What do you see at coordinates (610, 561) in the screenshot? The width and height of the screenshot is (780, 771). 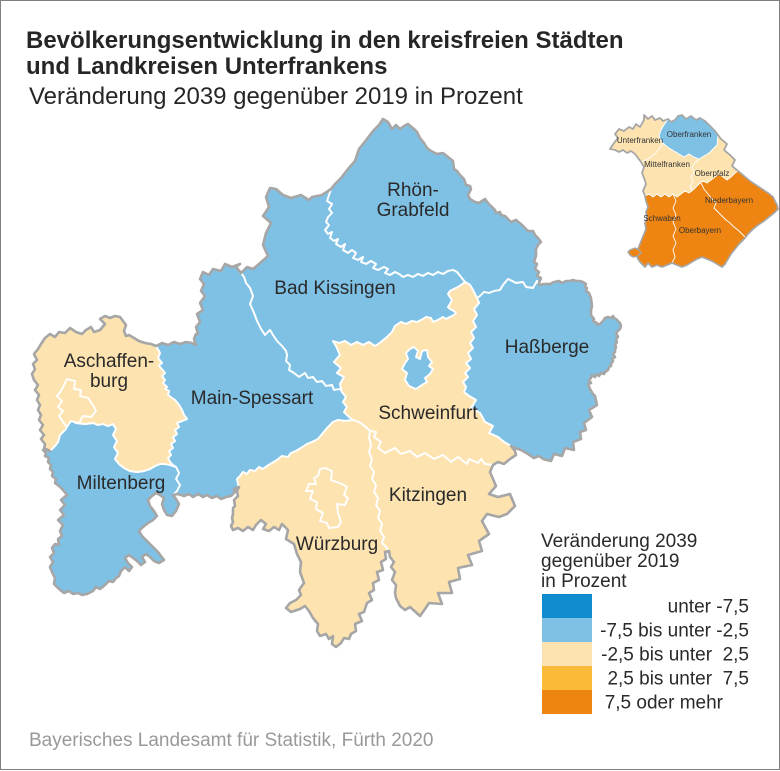 I see `svg-text: gegenüber 2019` at bounding box center [610, 561].